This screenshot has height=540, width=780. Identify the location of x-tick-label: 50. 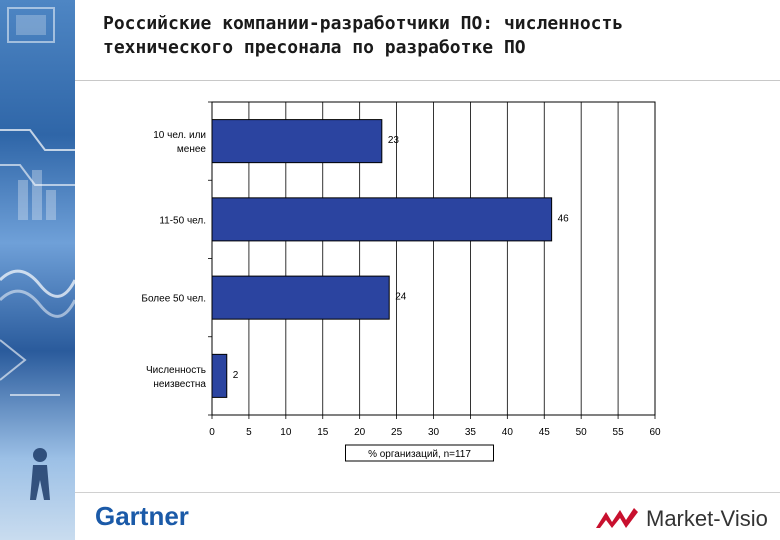
(582, 432).